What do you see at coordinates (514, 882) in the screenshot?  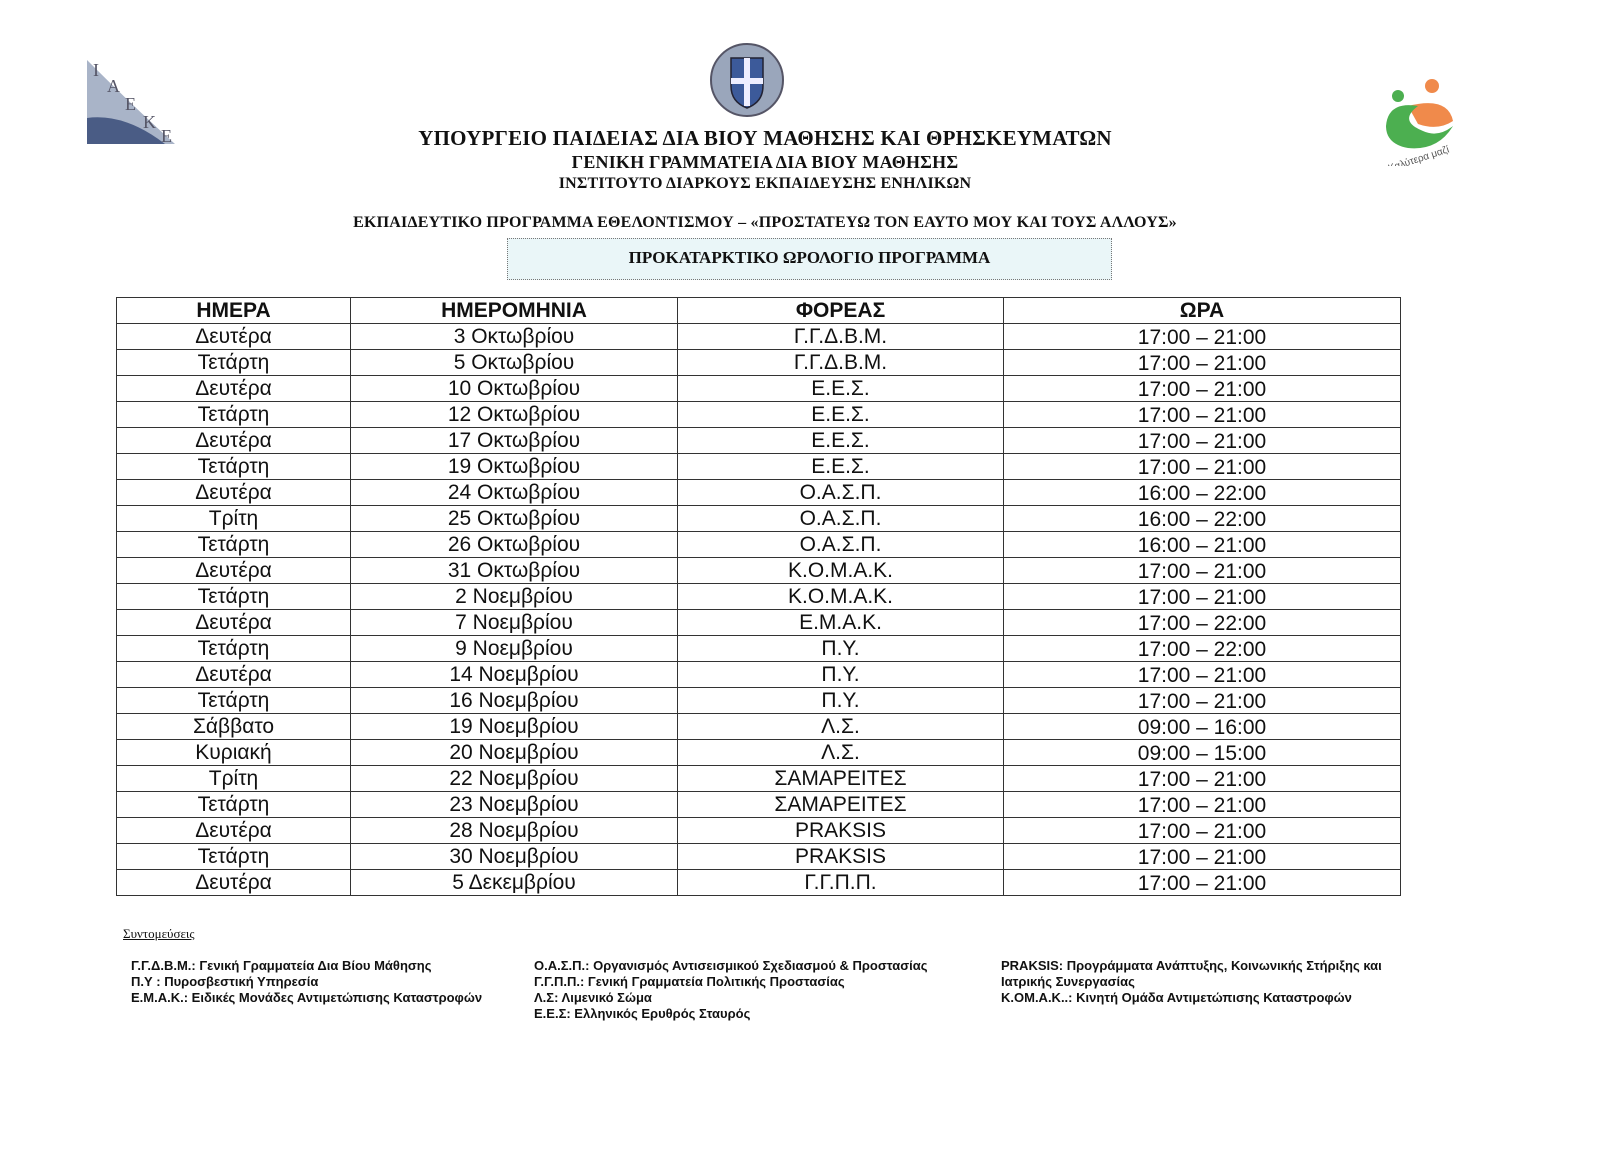 I see `cell-date: 5 Δεκεμβρίου` at bounding box center [514, 882].